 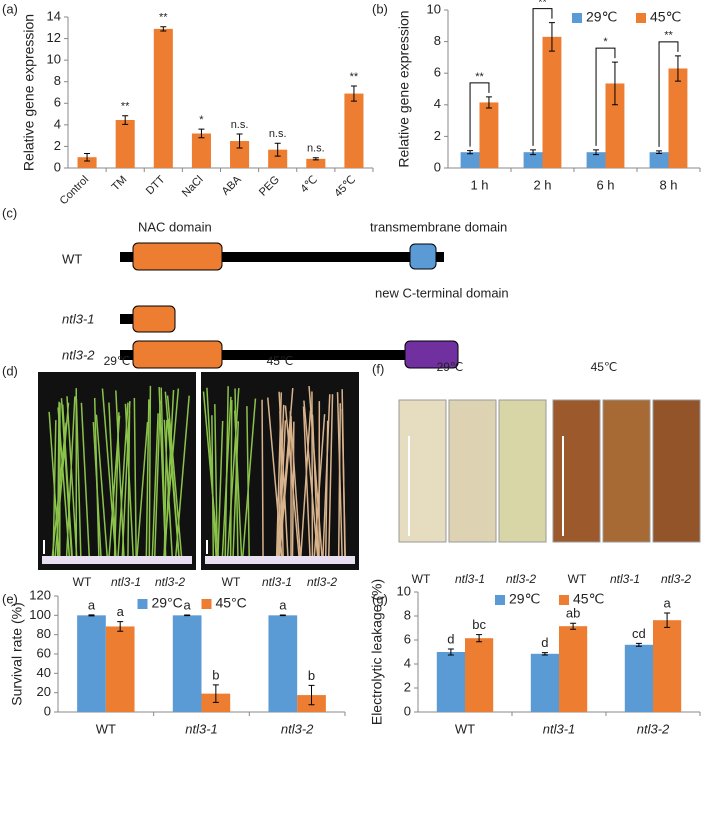 What do you see at coordinates (40, 594) in the screenshot?
I see `y-tick-label: 120` at bounding box center [40, 594].